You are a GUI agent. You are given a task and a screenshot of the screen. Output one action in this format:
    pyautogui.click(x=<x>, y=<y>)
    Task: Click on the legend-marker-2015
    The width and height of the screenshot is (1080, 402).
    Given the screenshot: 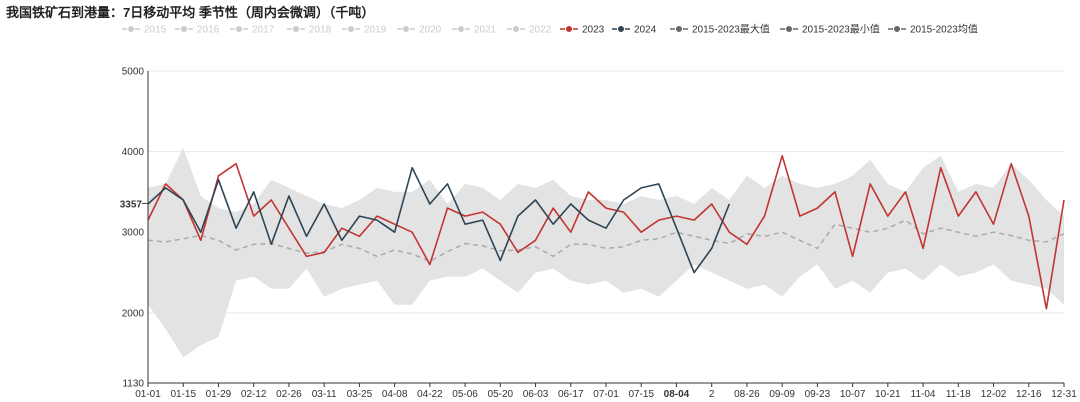 What is the action you would take?
    pyautogui.click(x=131, y=29)
    